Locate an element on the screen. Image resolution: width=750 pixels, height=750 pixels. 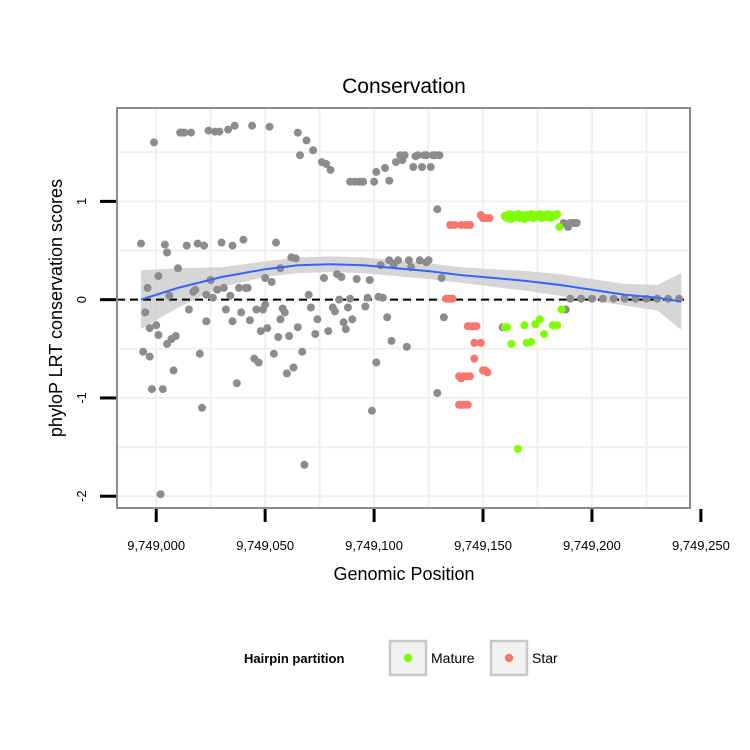
x-tick-label: 9,749,250 is located at coordinates (701, 545).